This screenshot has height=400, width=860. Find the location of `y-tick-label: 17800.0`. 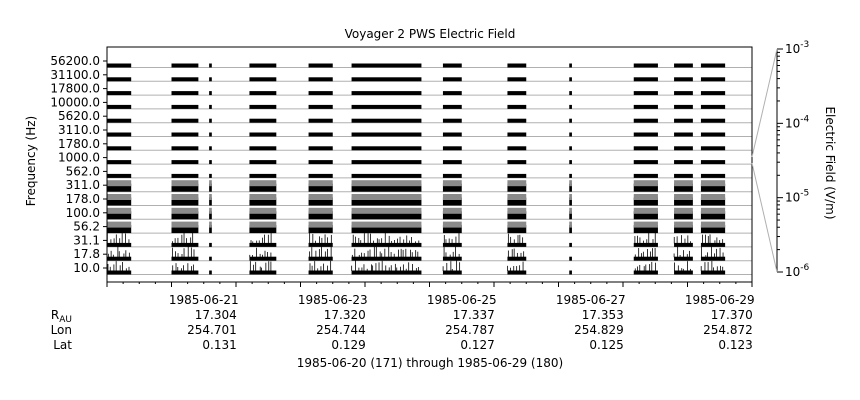

y-tick-label: 17800.0 is located at coordinates (75, 89).